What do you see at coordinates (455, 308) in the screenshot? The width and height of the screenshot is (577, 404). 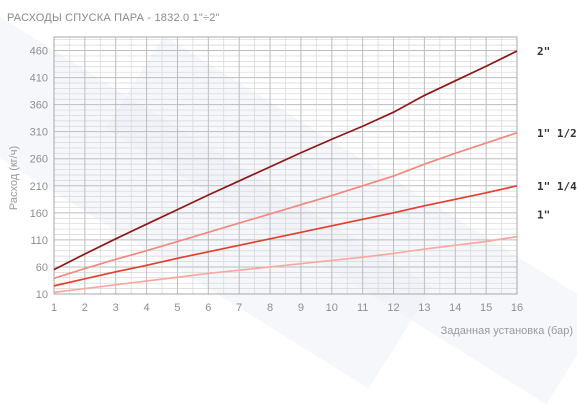 I see `x-tick-label: 14` at bounding box center [455, 308].